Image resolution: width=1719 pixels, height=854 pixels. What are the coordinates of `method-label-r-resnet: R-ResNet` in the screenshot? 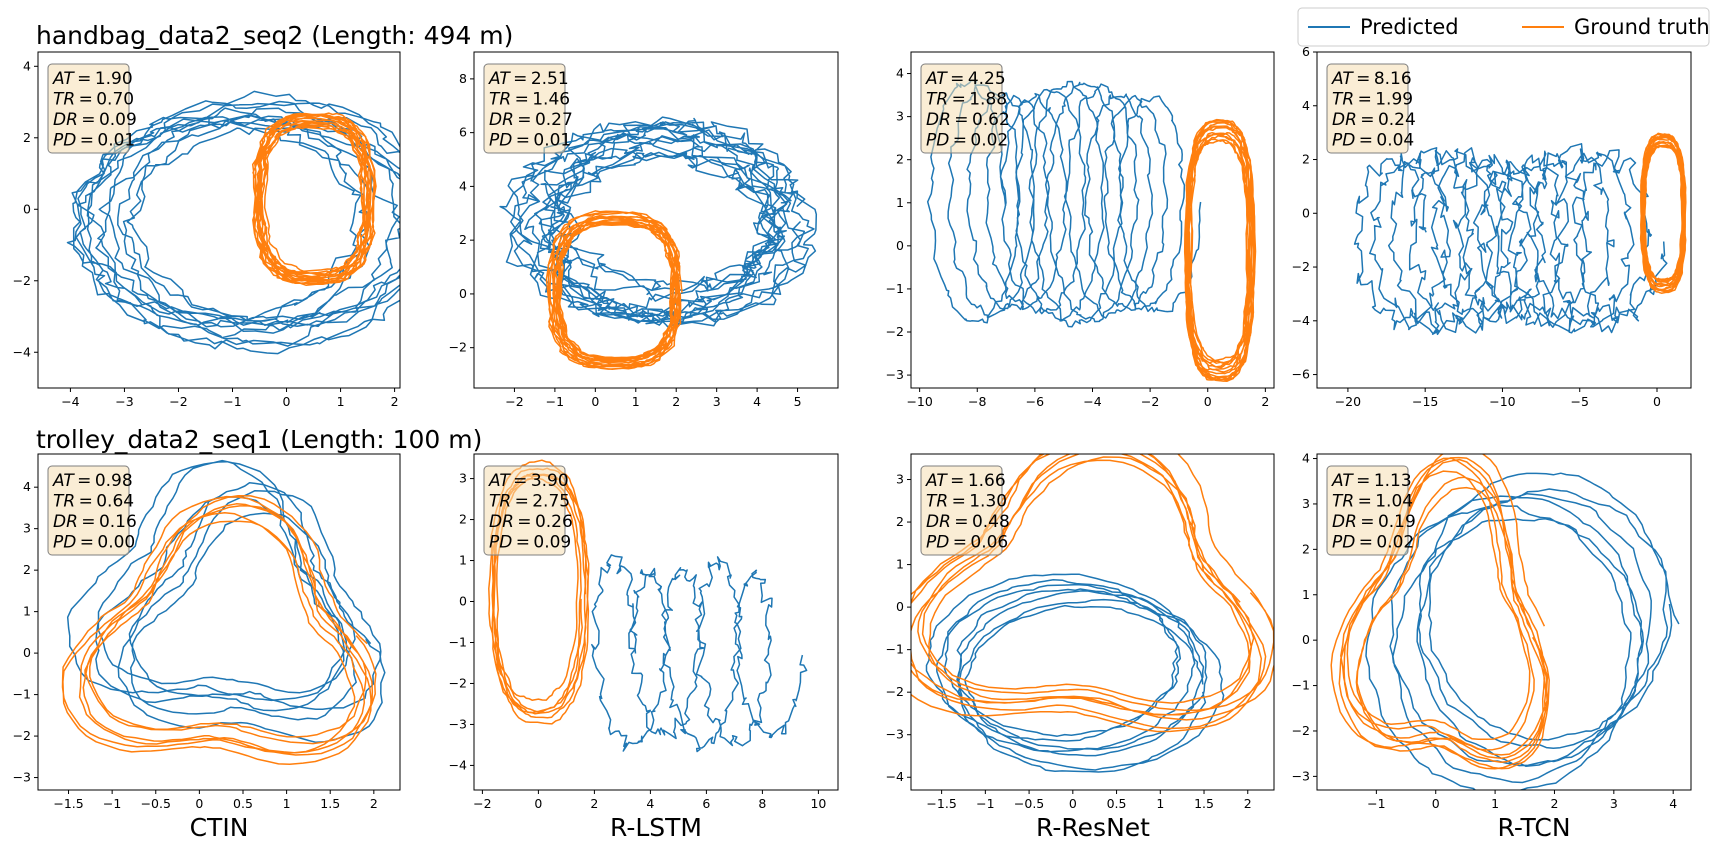 It's located at (1093, 827).